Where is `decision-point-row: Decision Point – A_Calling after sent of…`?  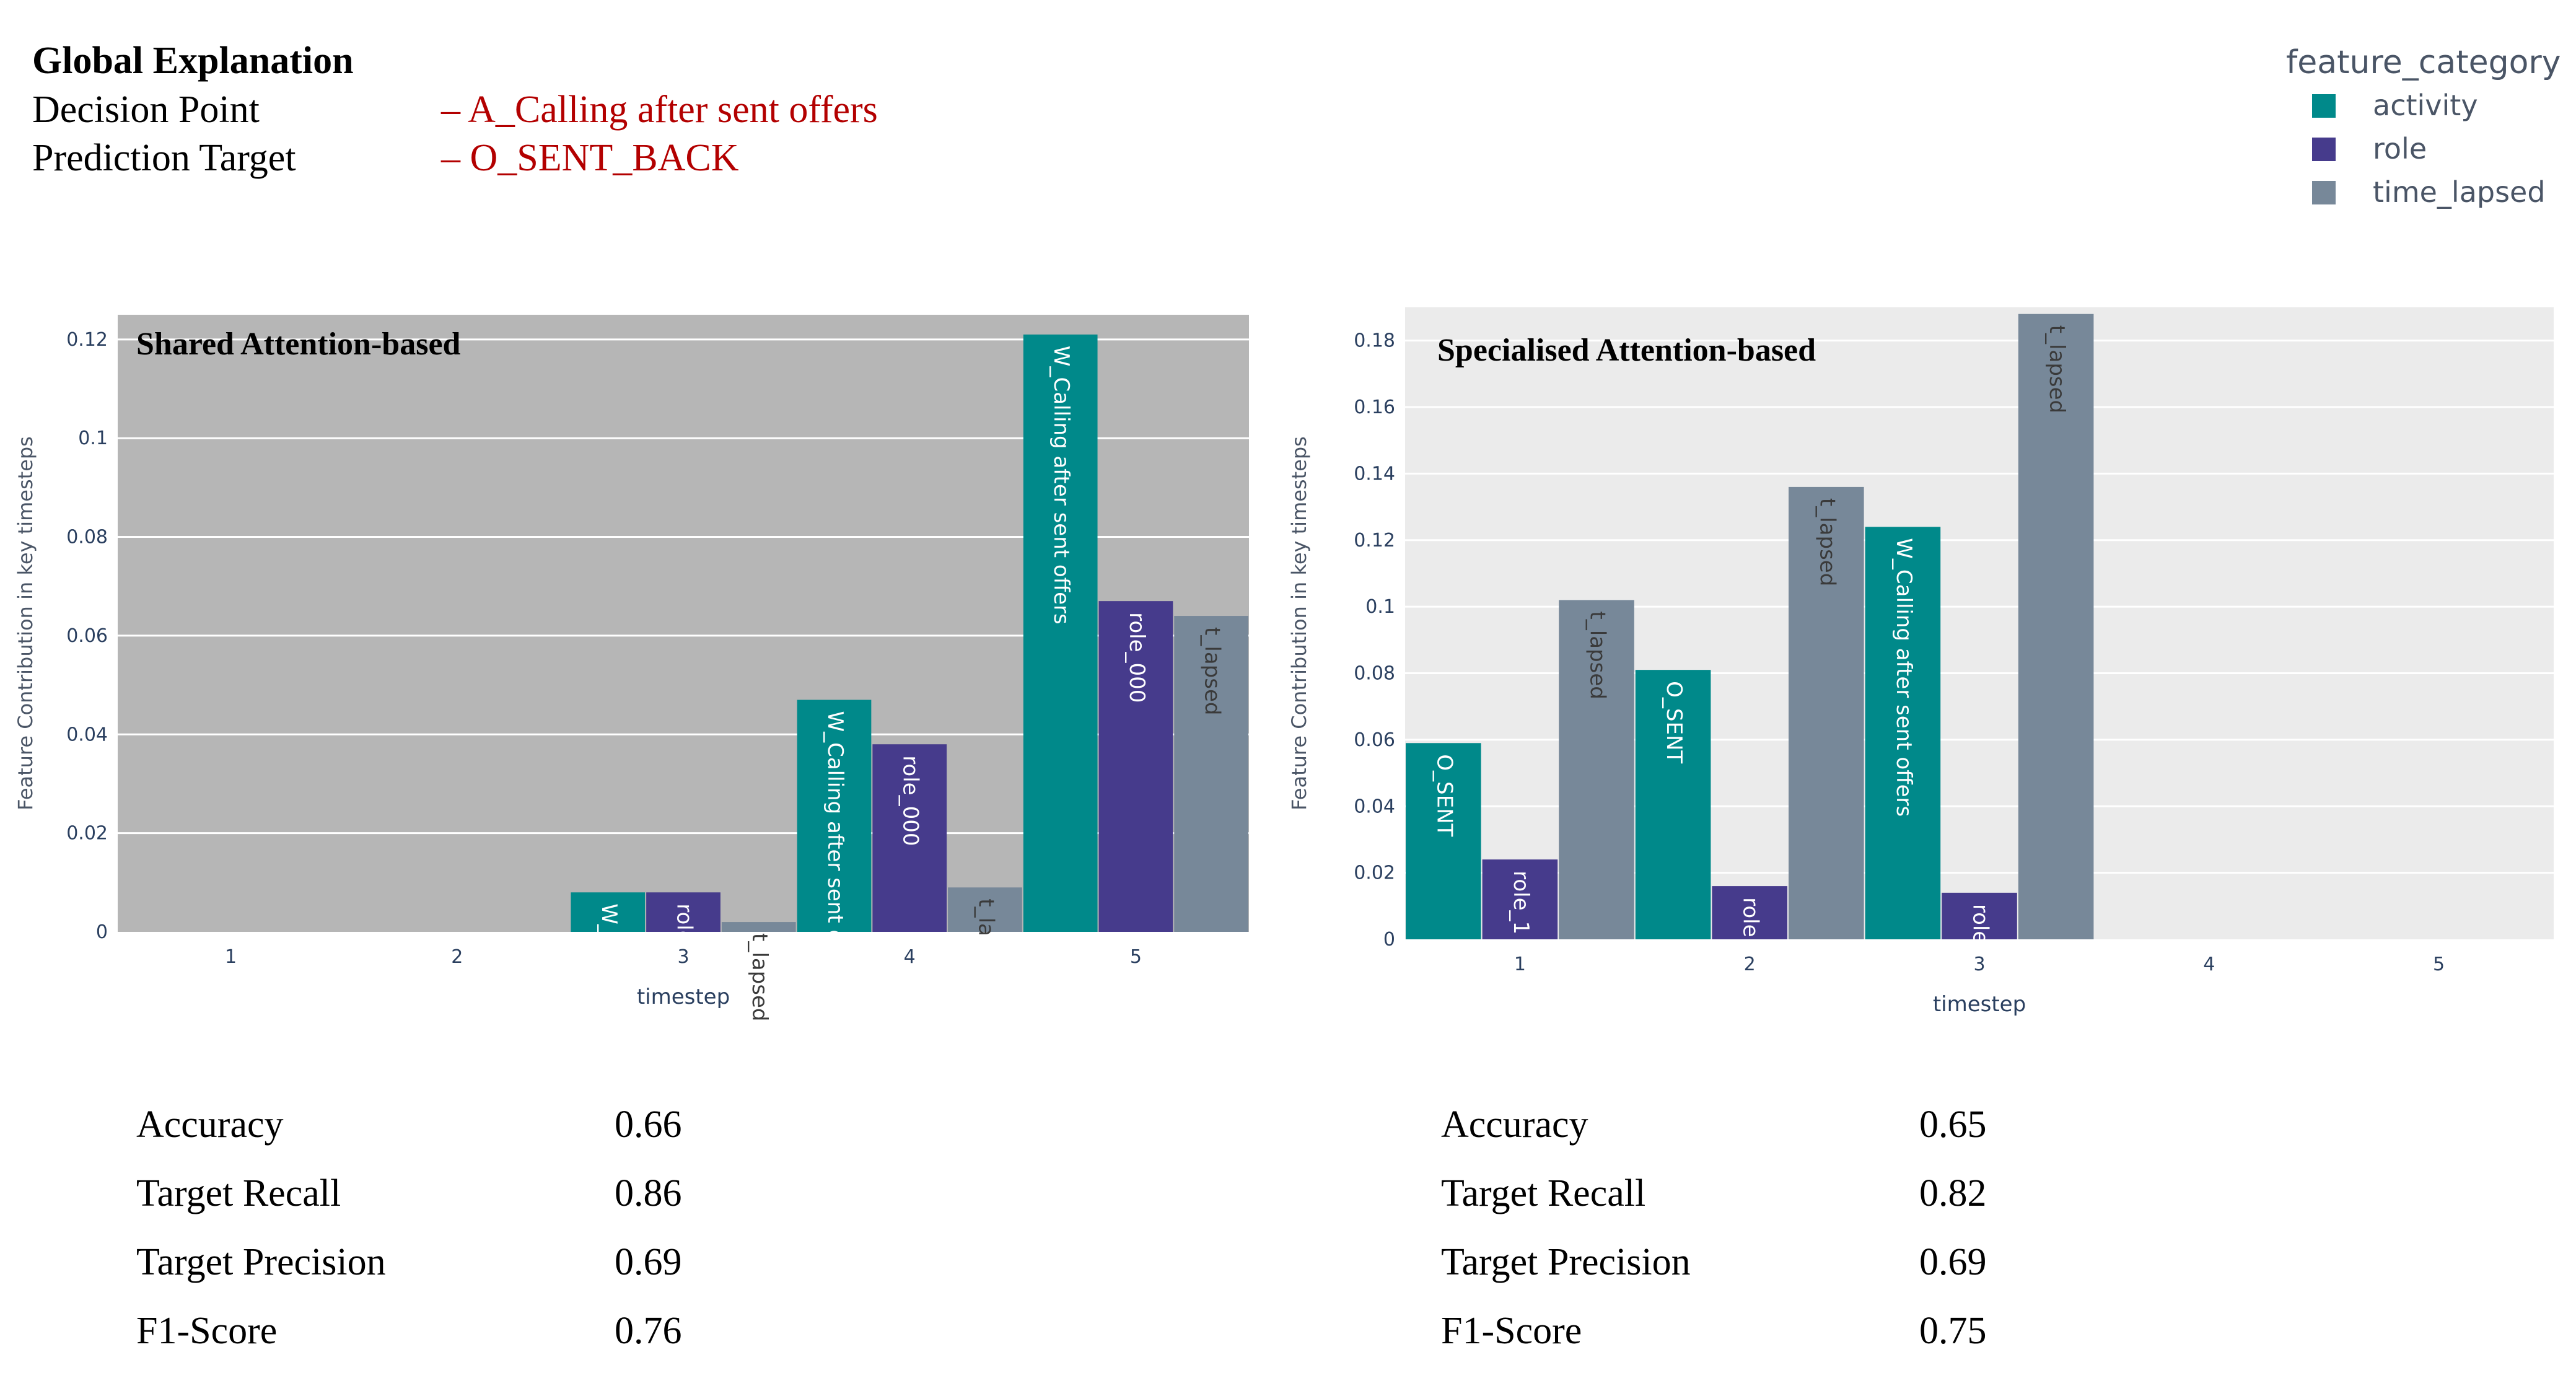
decision-point-row: Decision Point – A_Calling after sent of… is located at coordinates (455, 110).